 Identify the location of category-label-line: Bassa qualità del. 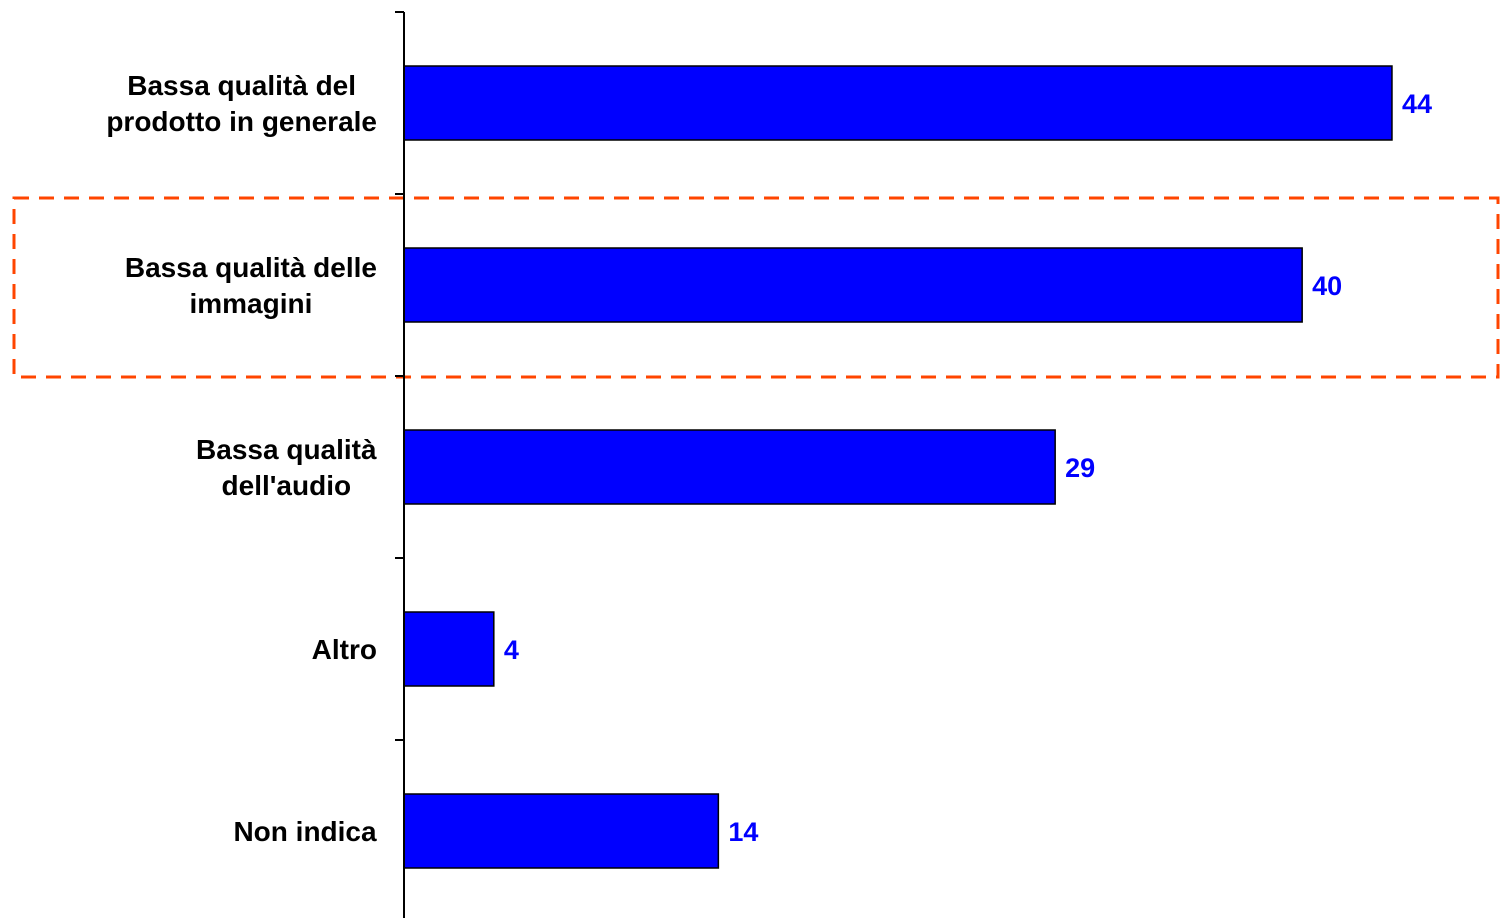
(241, 85).